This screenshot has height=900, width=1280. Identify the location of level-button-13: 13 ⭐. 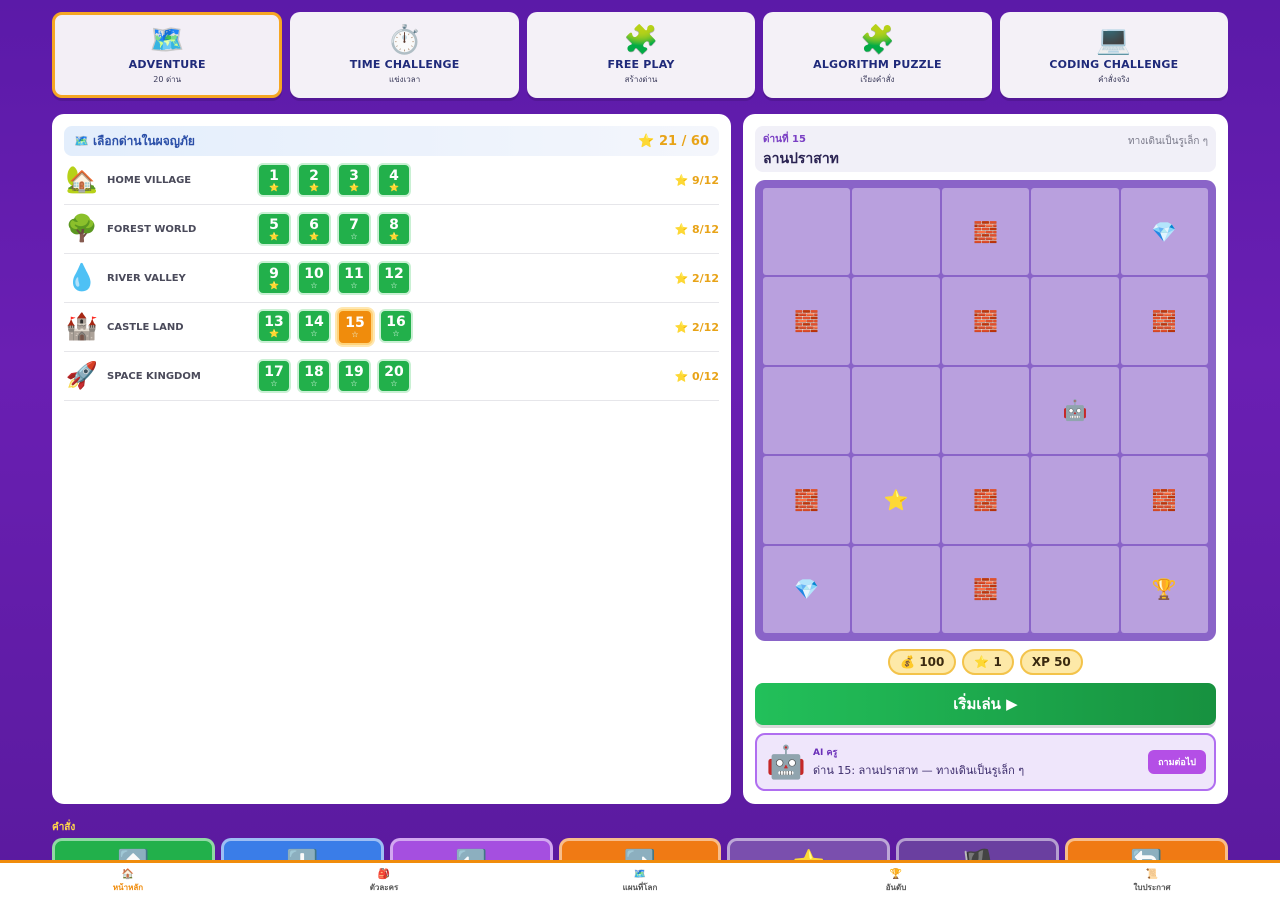
(274, 326).